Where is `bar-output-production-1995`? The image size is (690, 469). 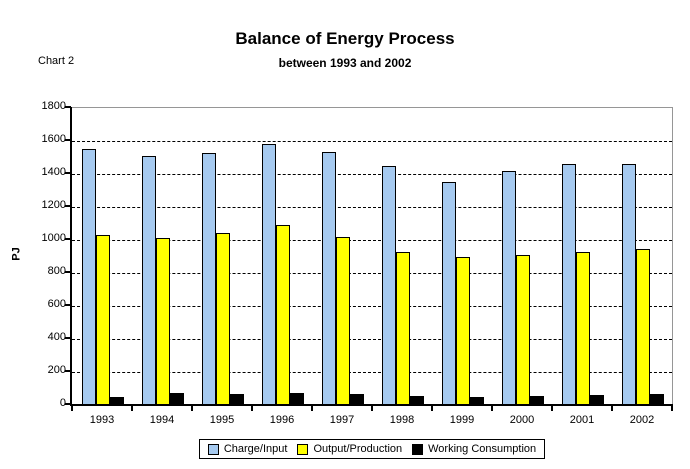
bar-output-production-1995 is located at coordinates (223, 319).